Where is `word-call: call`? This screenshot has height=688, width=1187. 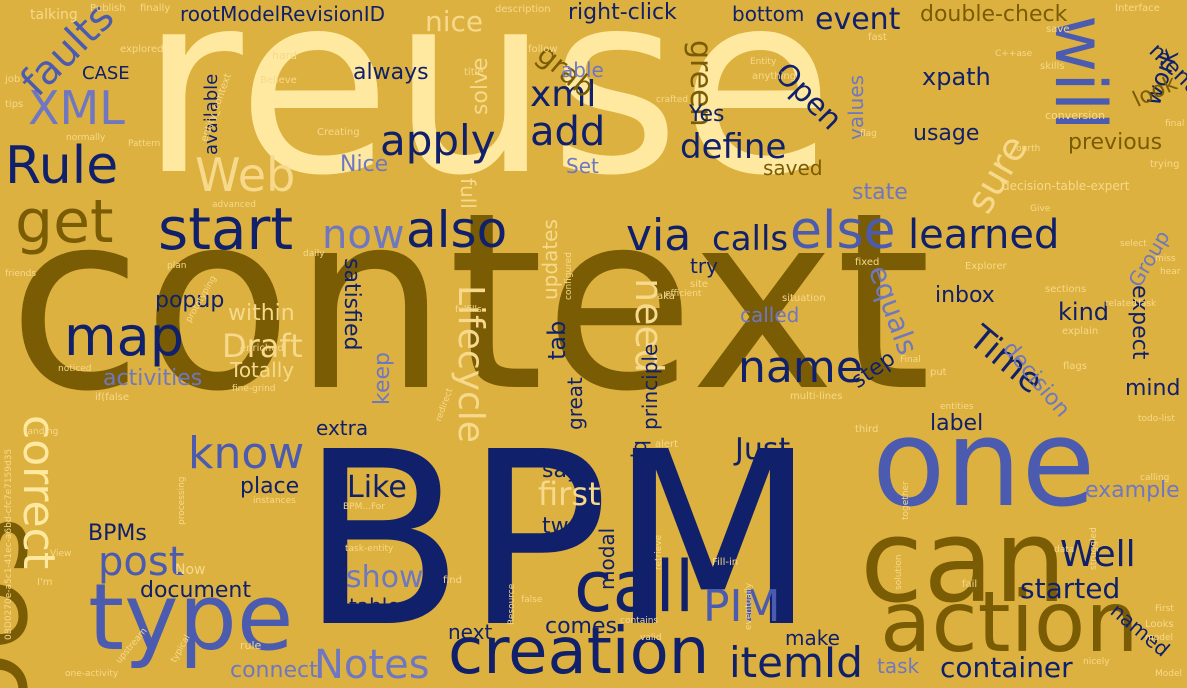 word-call: call is located at coordinates (634, 587).